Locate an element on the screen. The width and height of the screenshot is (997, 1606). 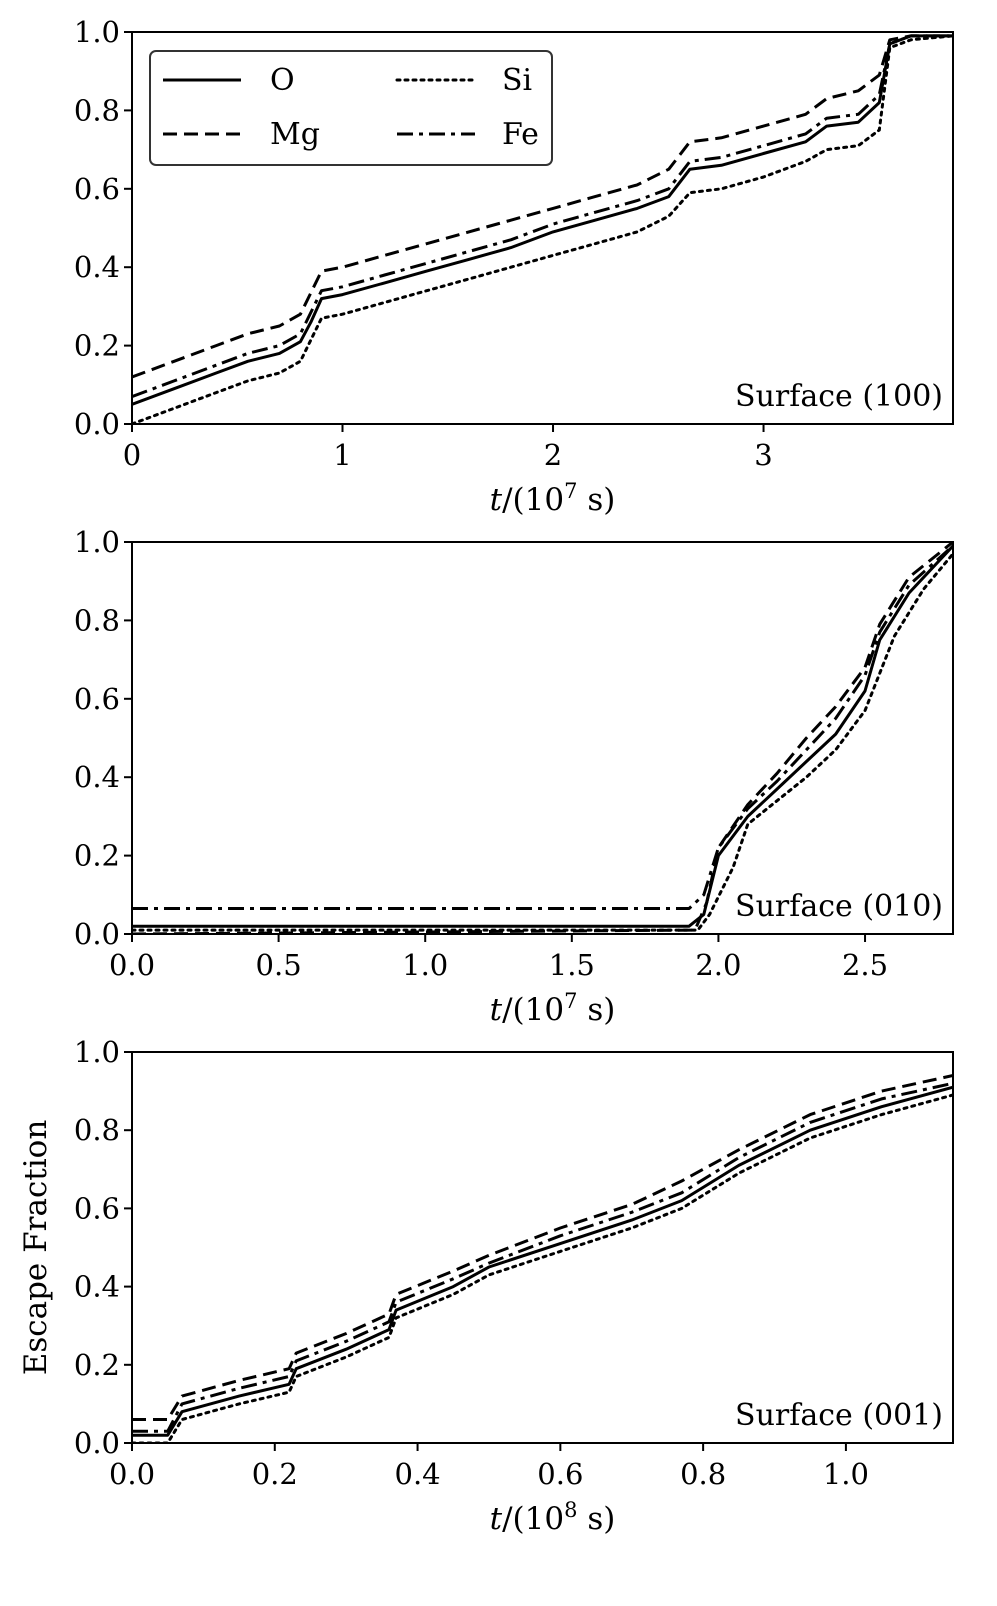
x-tick-label: 2 is located at coordinates (553, 455).